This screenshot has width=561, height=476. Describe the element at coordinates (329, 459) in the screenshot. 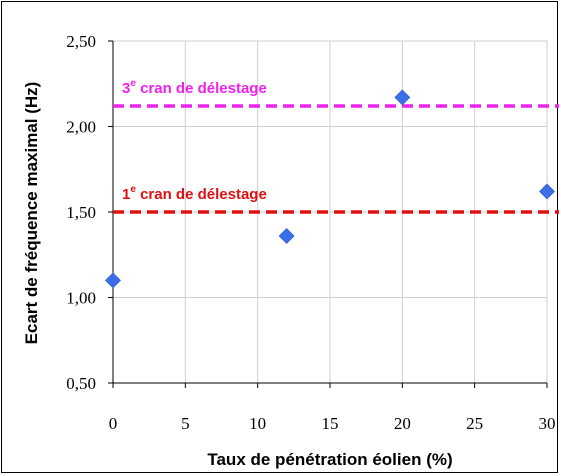

I see `x-axis-title: Taux de pénétration éolien (%)` at that location.